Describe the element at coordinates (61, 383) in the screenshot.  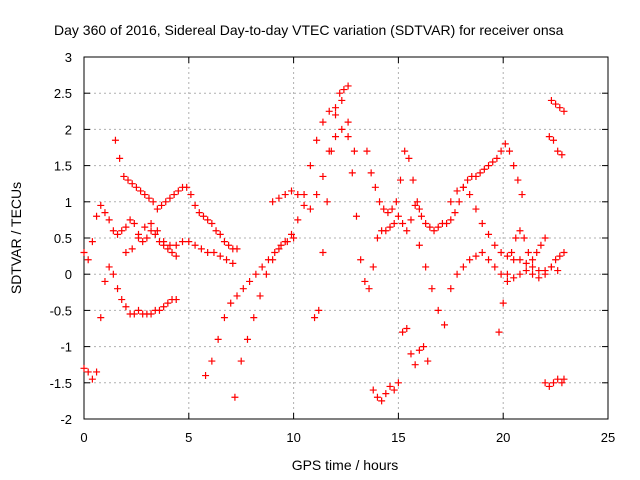
I see `y-tick-label: -1.5` at that location.